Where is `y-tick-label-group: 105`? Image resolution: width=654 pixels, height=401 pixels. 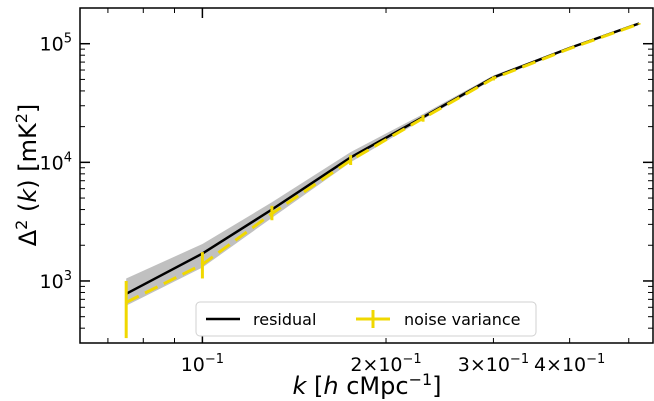
y-tick-label-group: 105 is located at coordinates (56, 44).